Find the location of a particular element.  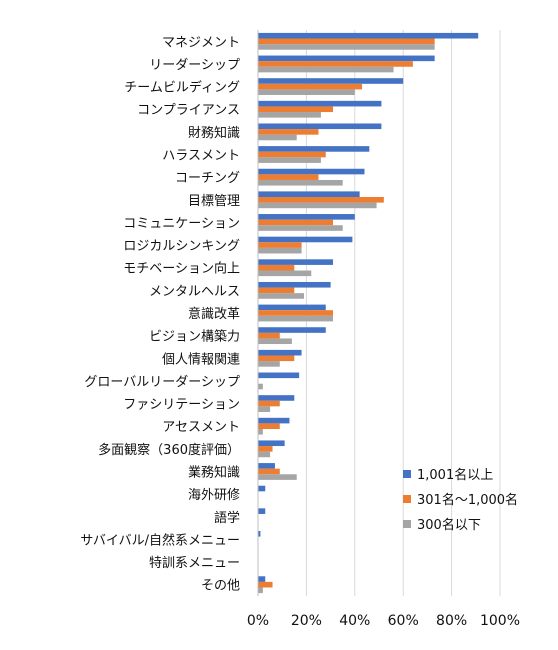

category-label: 意識改革 is located at coordinates (214, 314).